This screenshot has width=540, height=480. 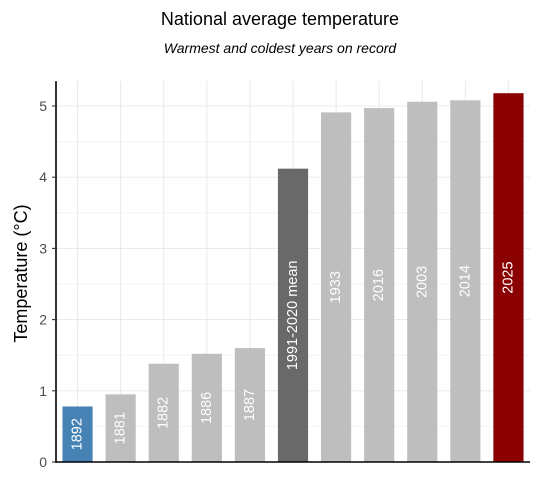 I want to click on bar-label: 1882, so click(x=164, y=413).